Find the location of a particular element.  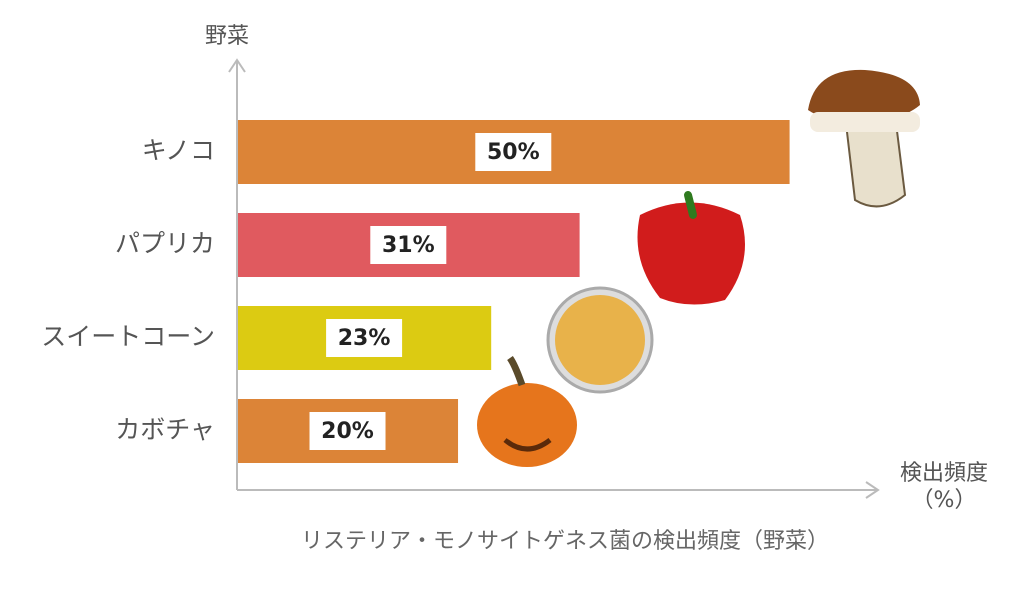

value-label: 20% is located at coordinates (347, 431).